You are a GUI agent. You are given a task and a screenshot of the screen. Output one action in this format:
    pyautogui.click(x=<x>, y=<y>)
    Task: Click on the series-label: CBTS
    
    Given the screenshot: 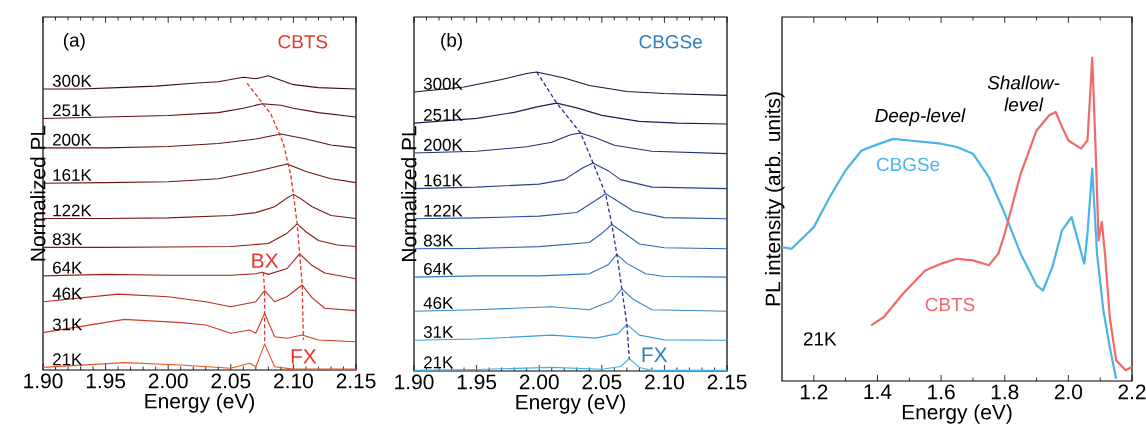 What is the action you would take?
    pyautogui.click(x=950, y=304)
    